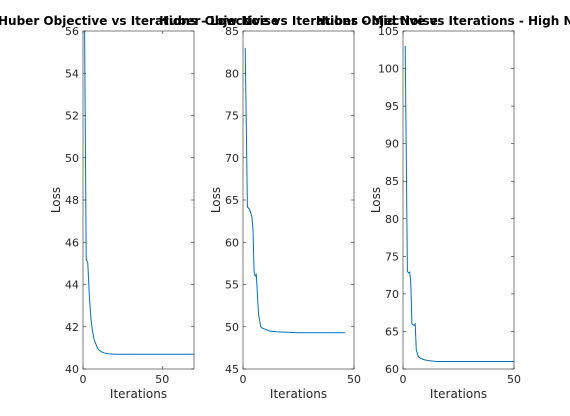 Image resolution: width=570 pixels, height=416 pixels. Describe the element at coordinates (72, 327) in the screenshot. I see `y-tick-label: 42` at that location.